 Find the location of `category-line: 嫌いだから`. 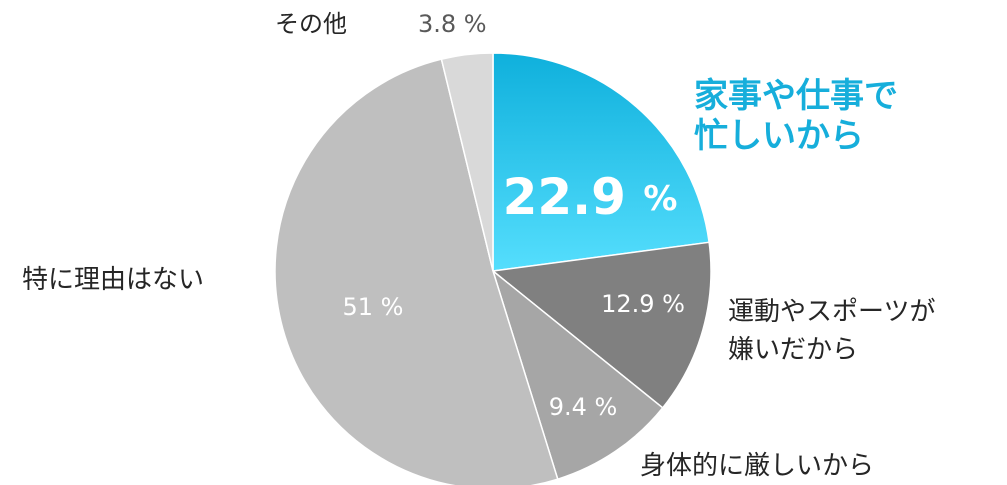

category-line: 嫌いだから is located at coordinates (793, 350).